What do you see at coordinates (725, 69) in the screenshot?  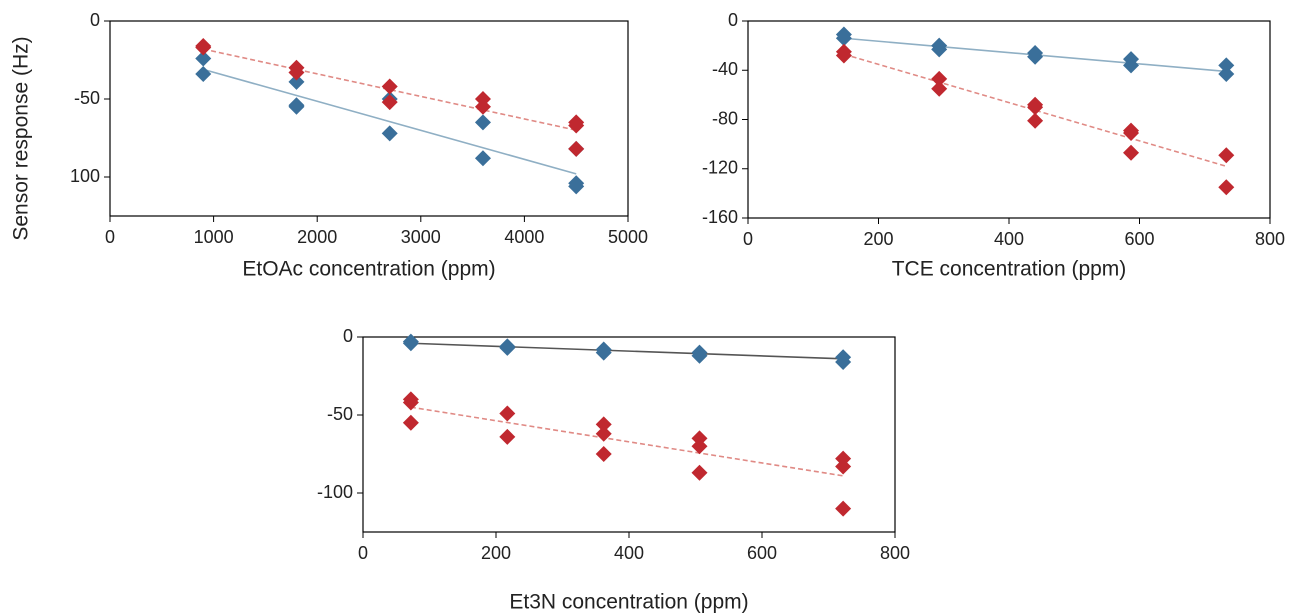 I see `y-tick-label: -40` at bounding box center [725, 69].